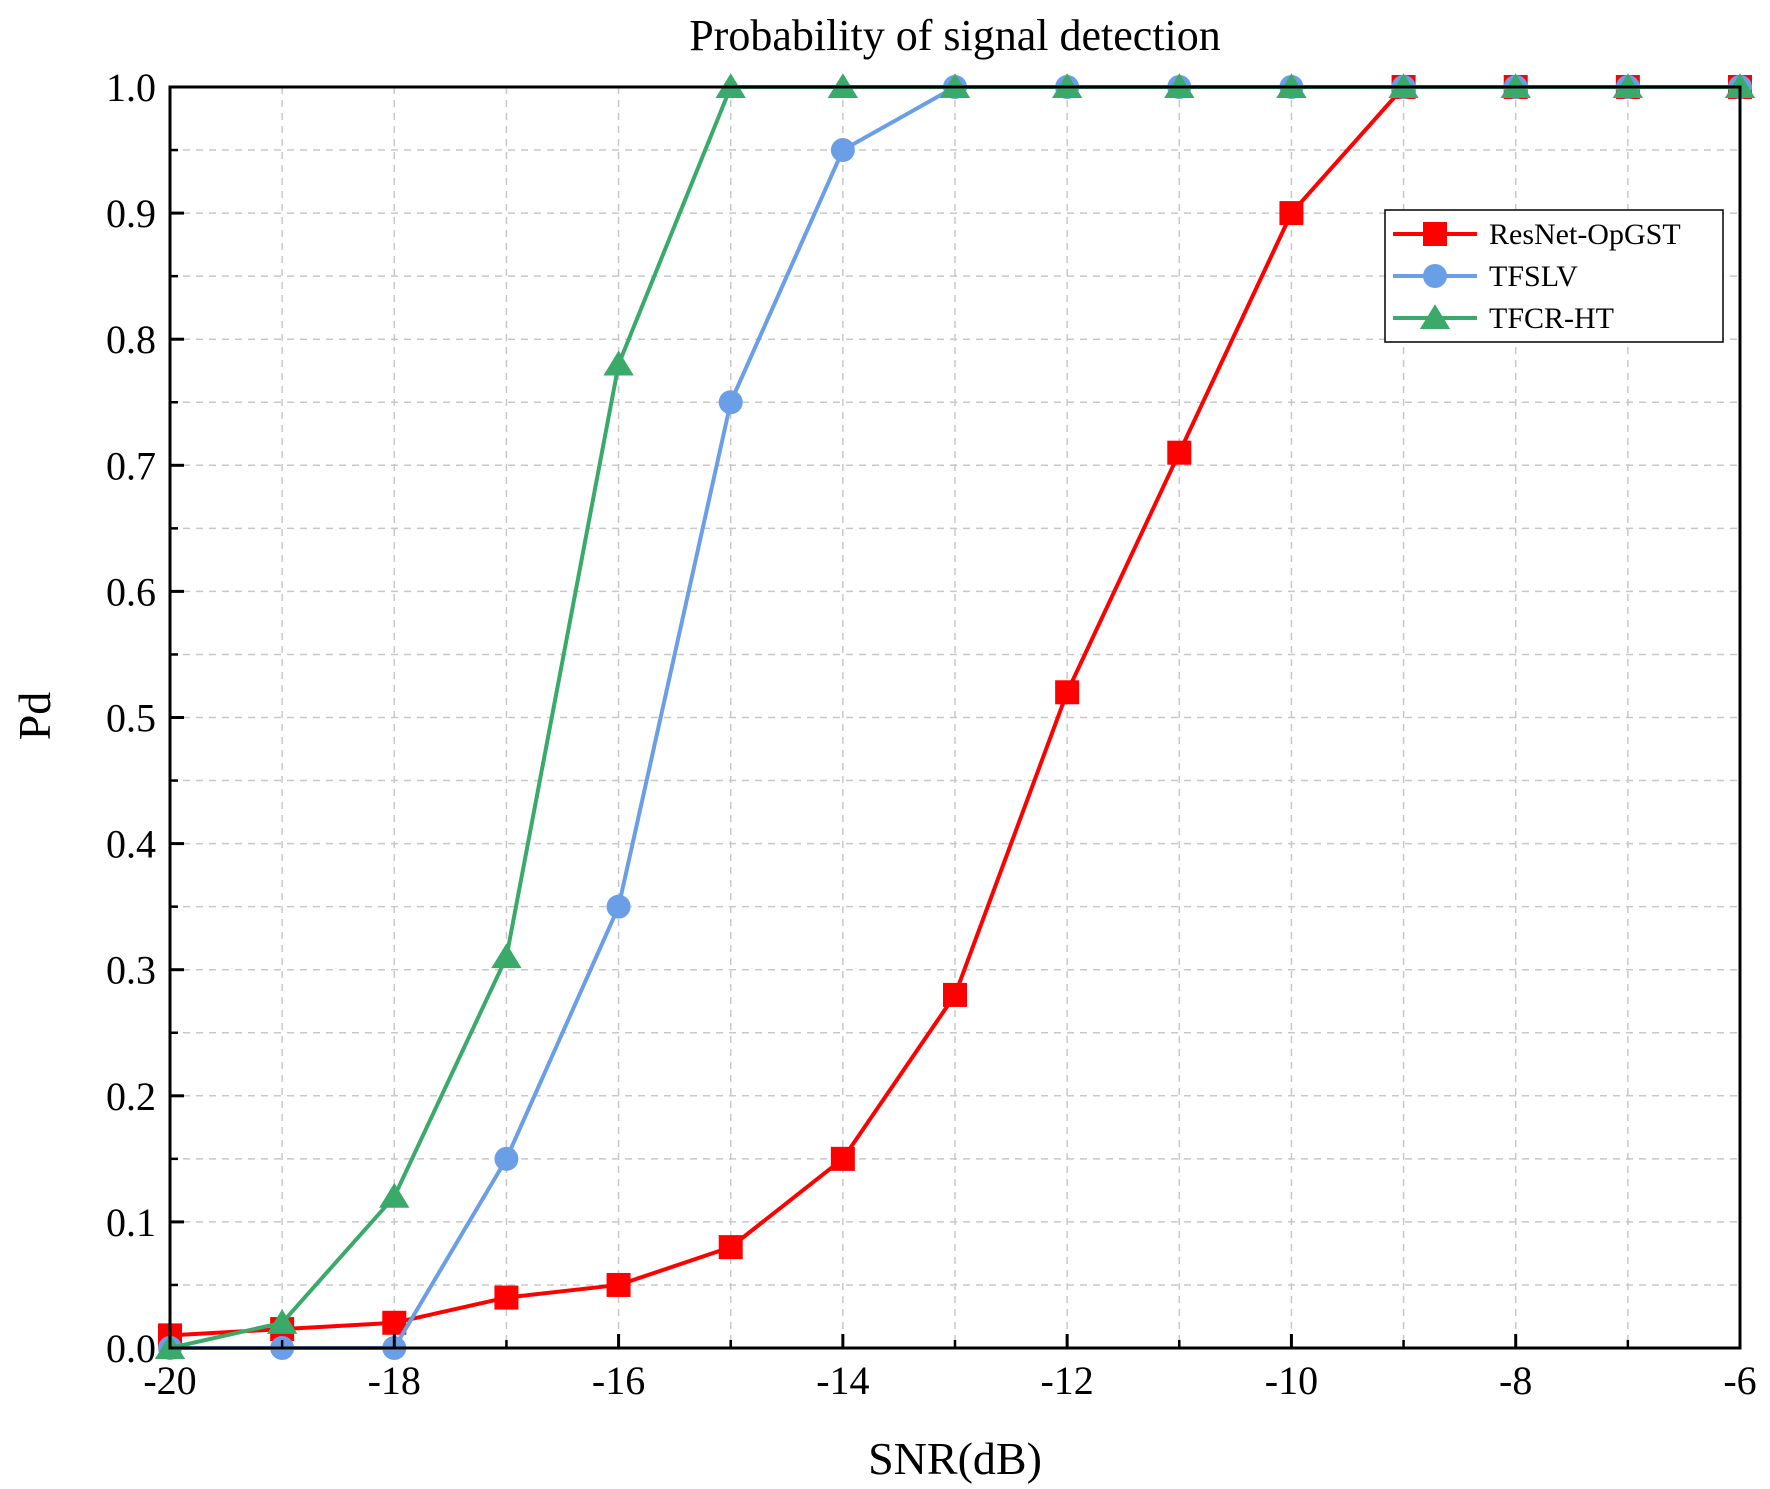  Describe the element at coordinates (1585, 234) in the screenshot. I see `legend-label: ResNet-OpGST` at that location.